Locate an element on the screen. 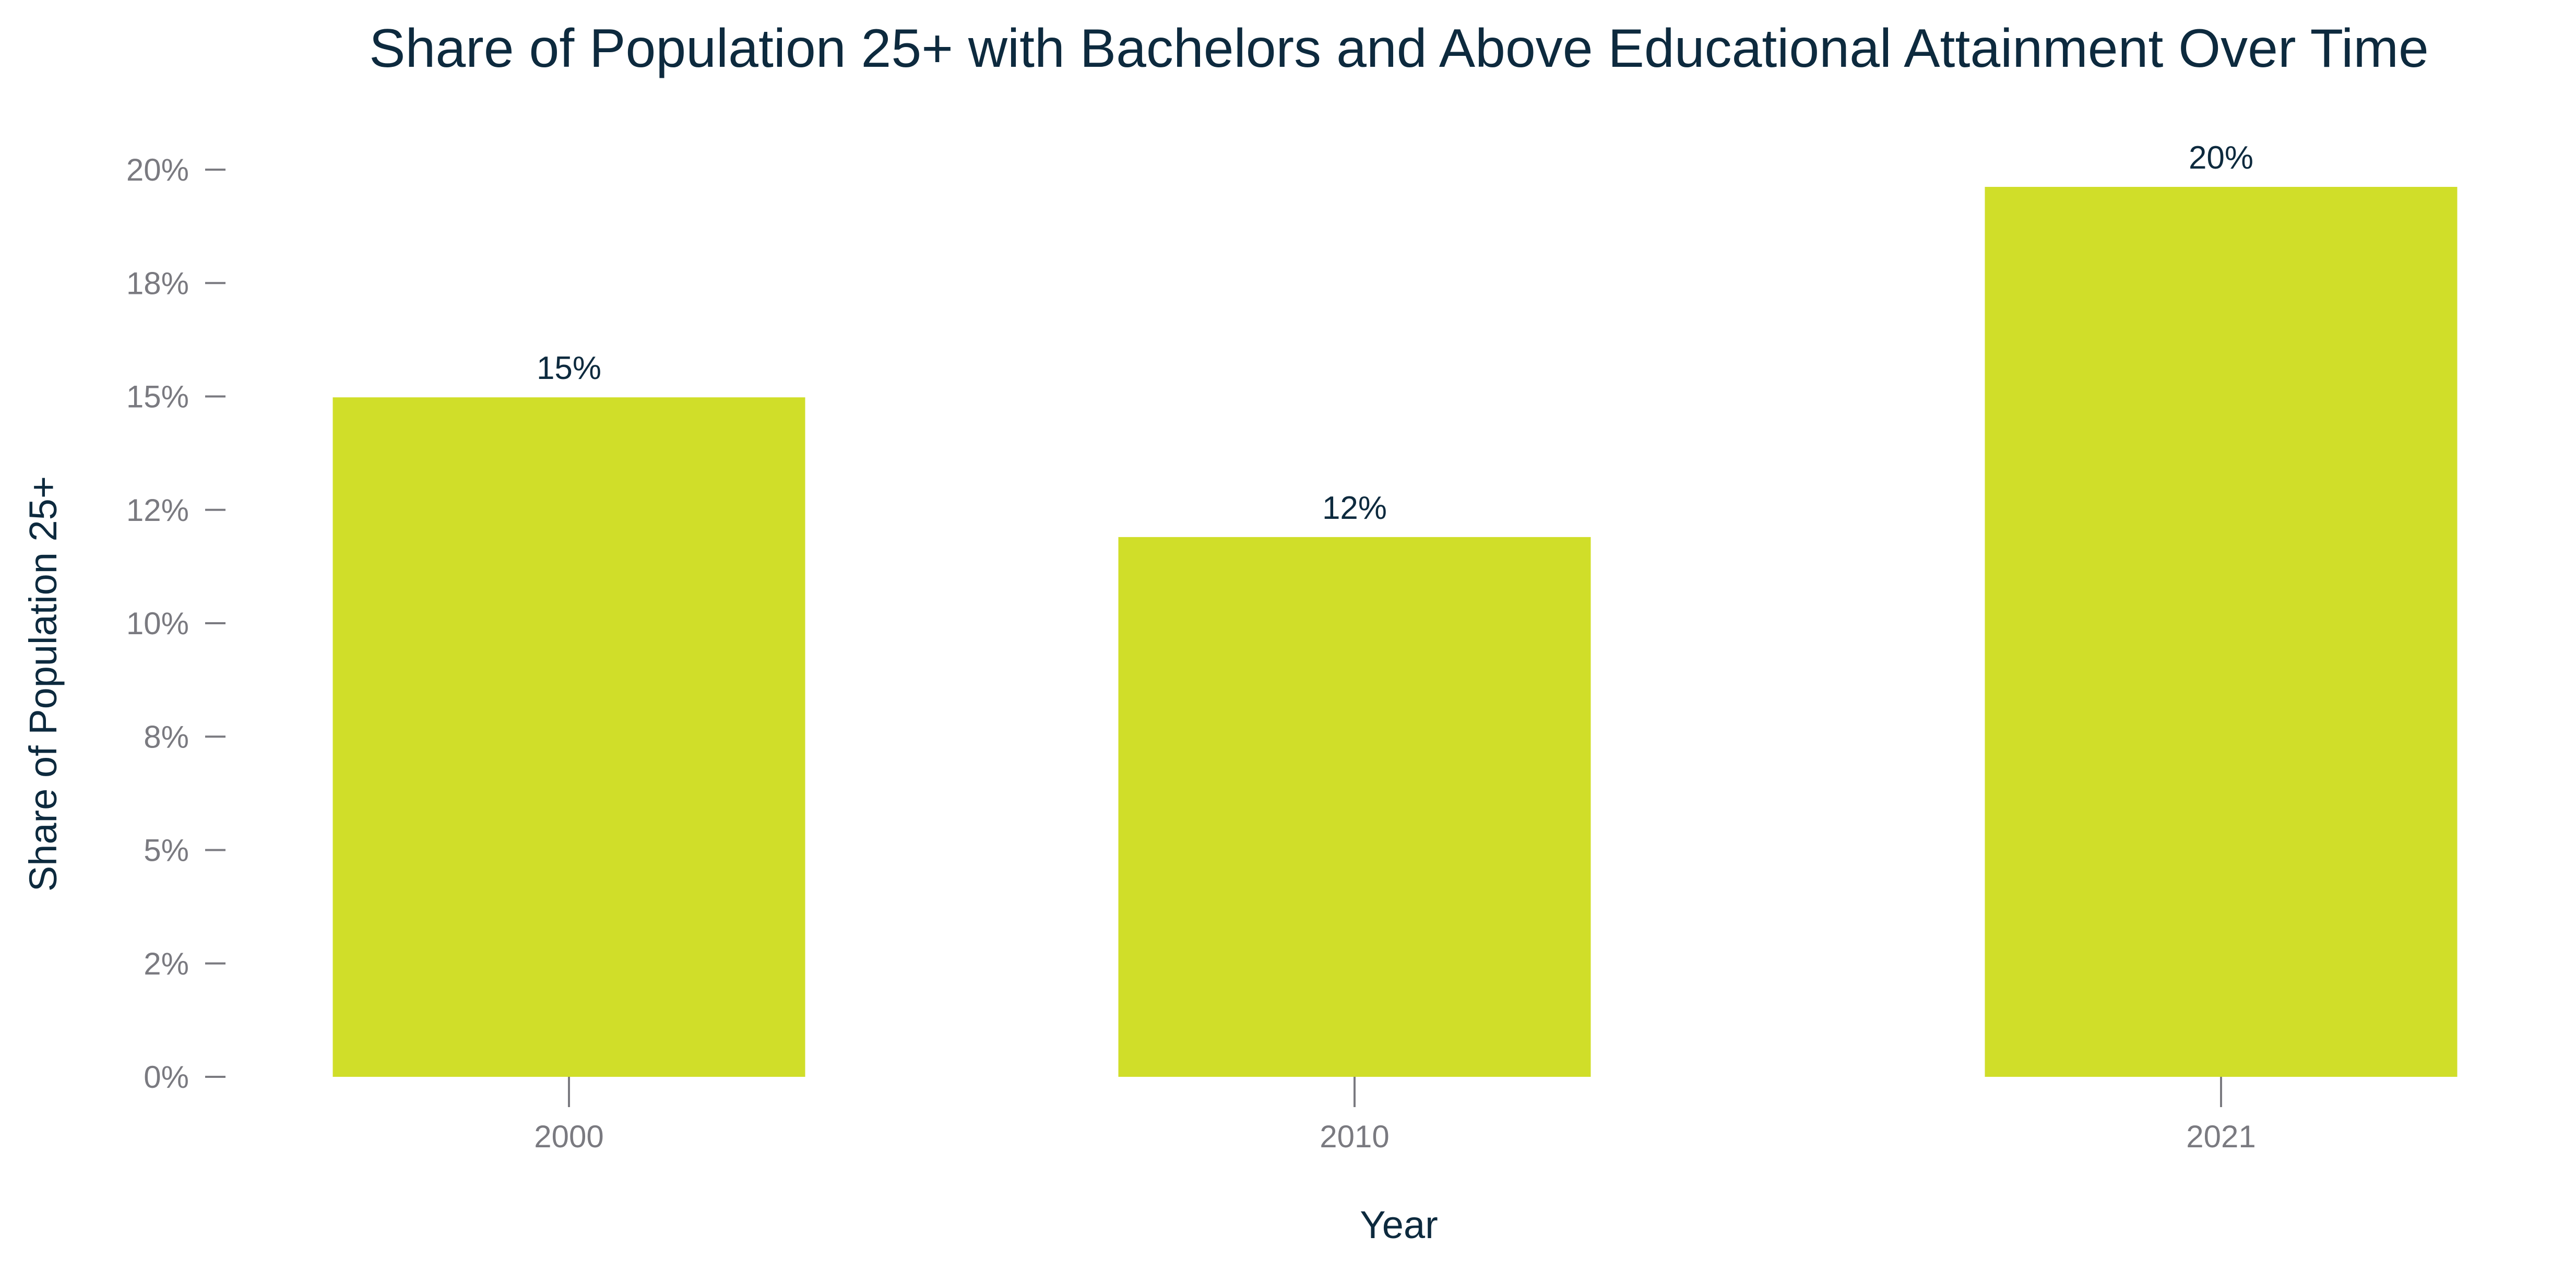  x-tick-label-2010: 2010 is located at coordinates (1354, 1137).